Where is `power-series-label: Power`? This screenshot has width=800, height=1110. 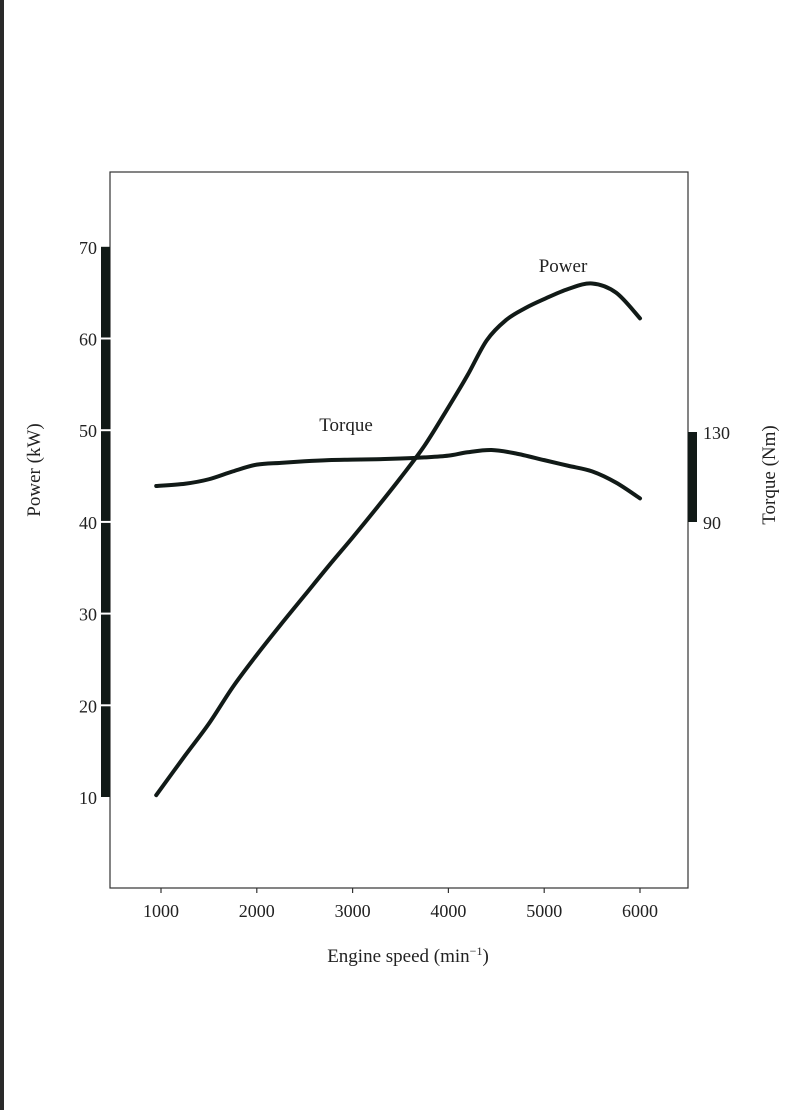
power-series-label: Power is located at coordinates (563, 266).